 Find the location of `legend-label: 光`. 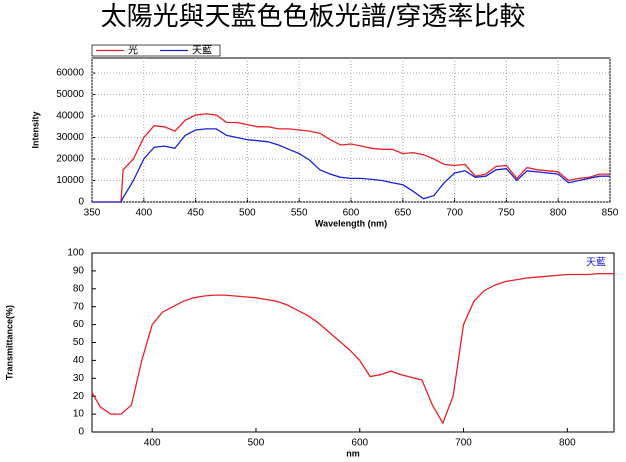

legend-label: 光 is located at coordinates (133, 50).